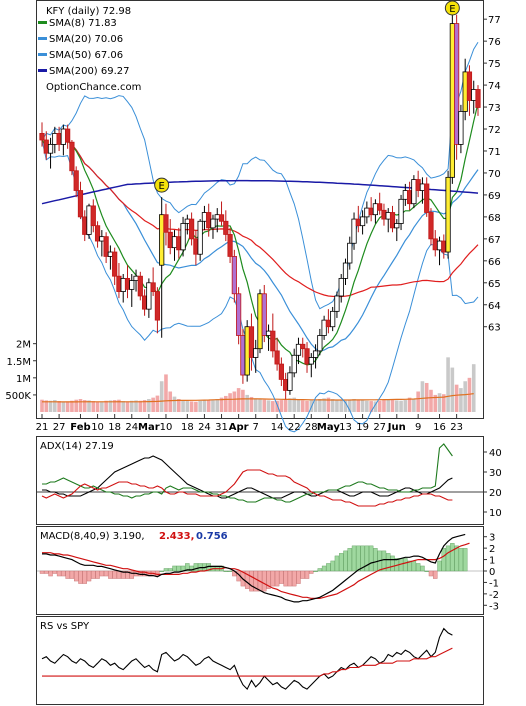 This screenshot has height=706, width=526. I want to click on macd-title: MACD(8,40,9) 3.190, 2.433, 0.756, so click(134, 536).